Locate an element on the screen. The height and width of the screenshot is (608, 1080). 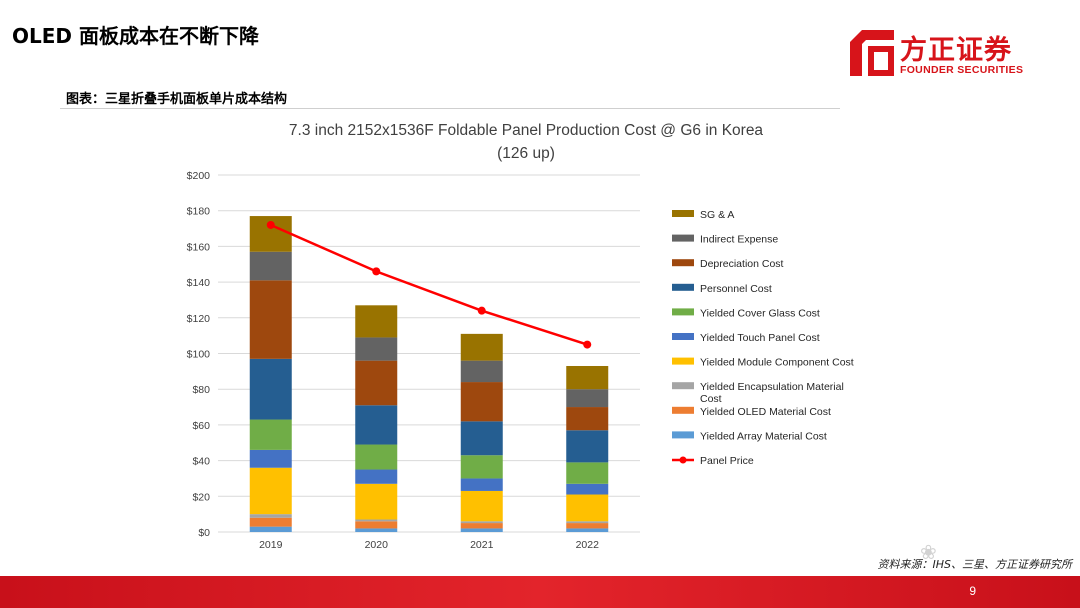
legend-label: Personnel Cost is located at coordinates (736, 289).